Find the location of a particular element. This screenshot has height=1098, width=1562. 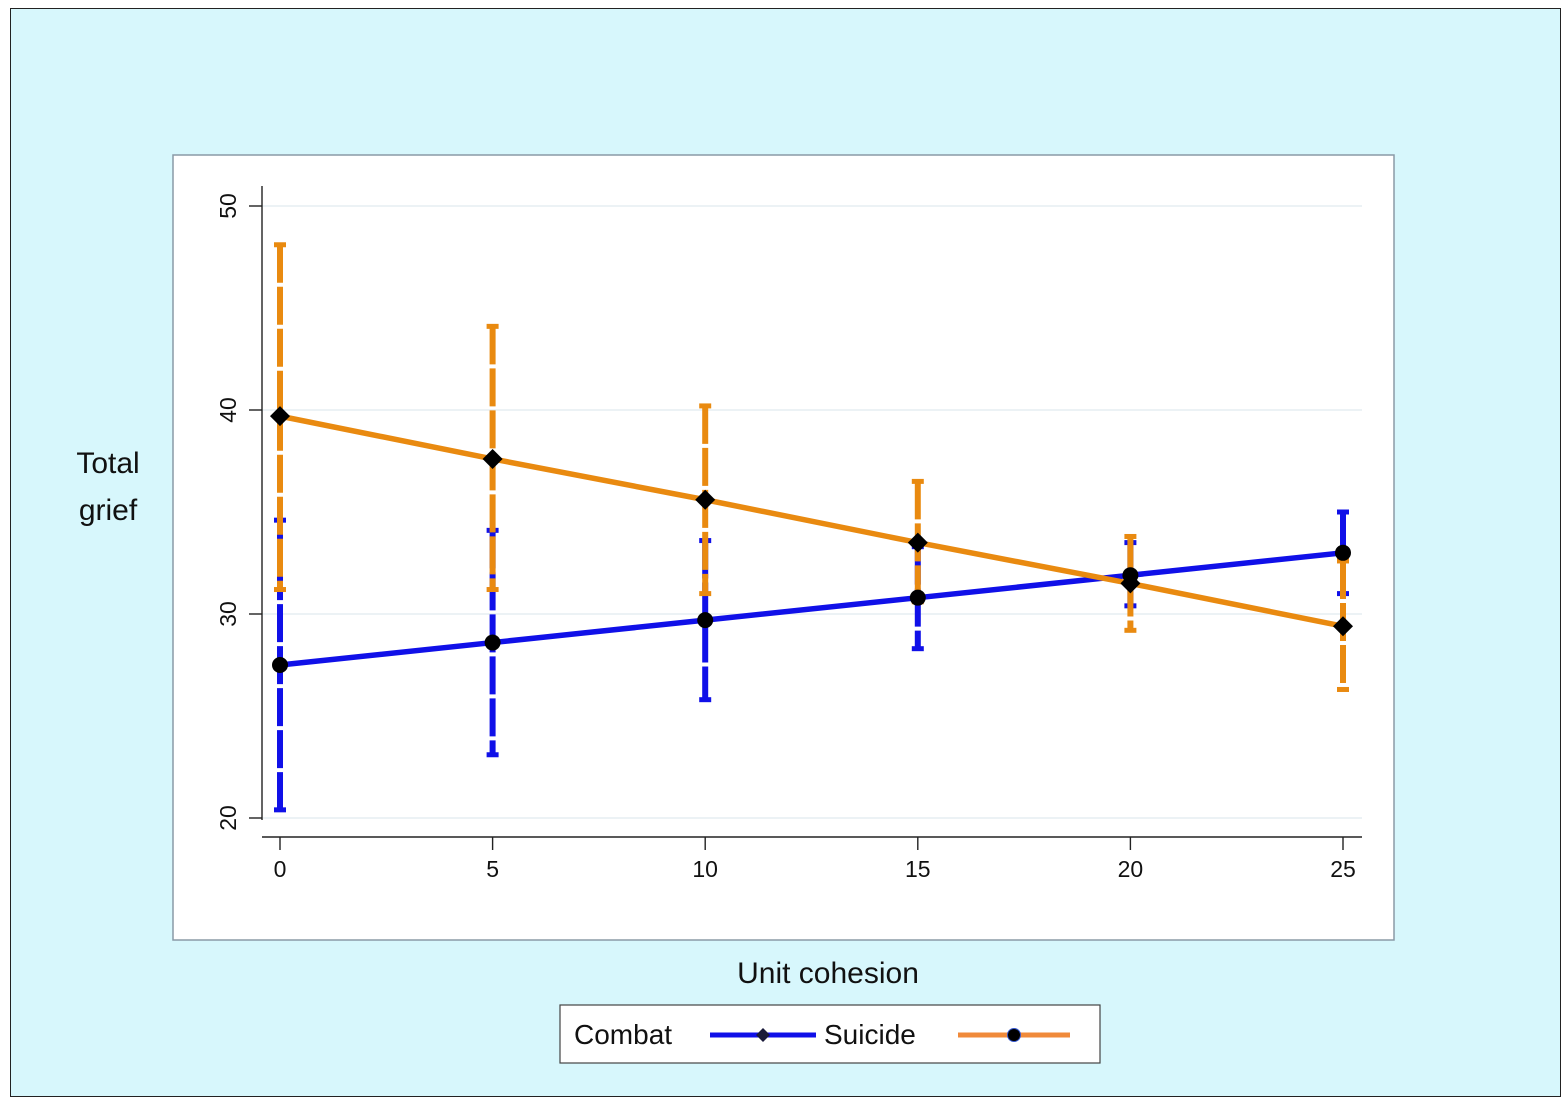

x-tick-label-0: 0 is located at coordinates (280, 869).